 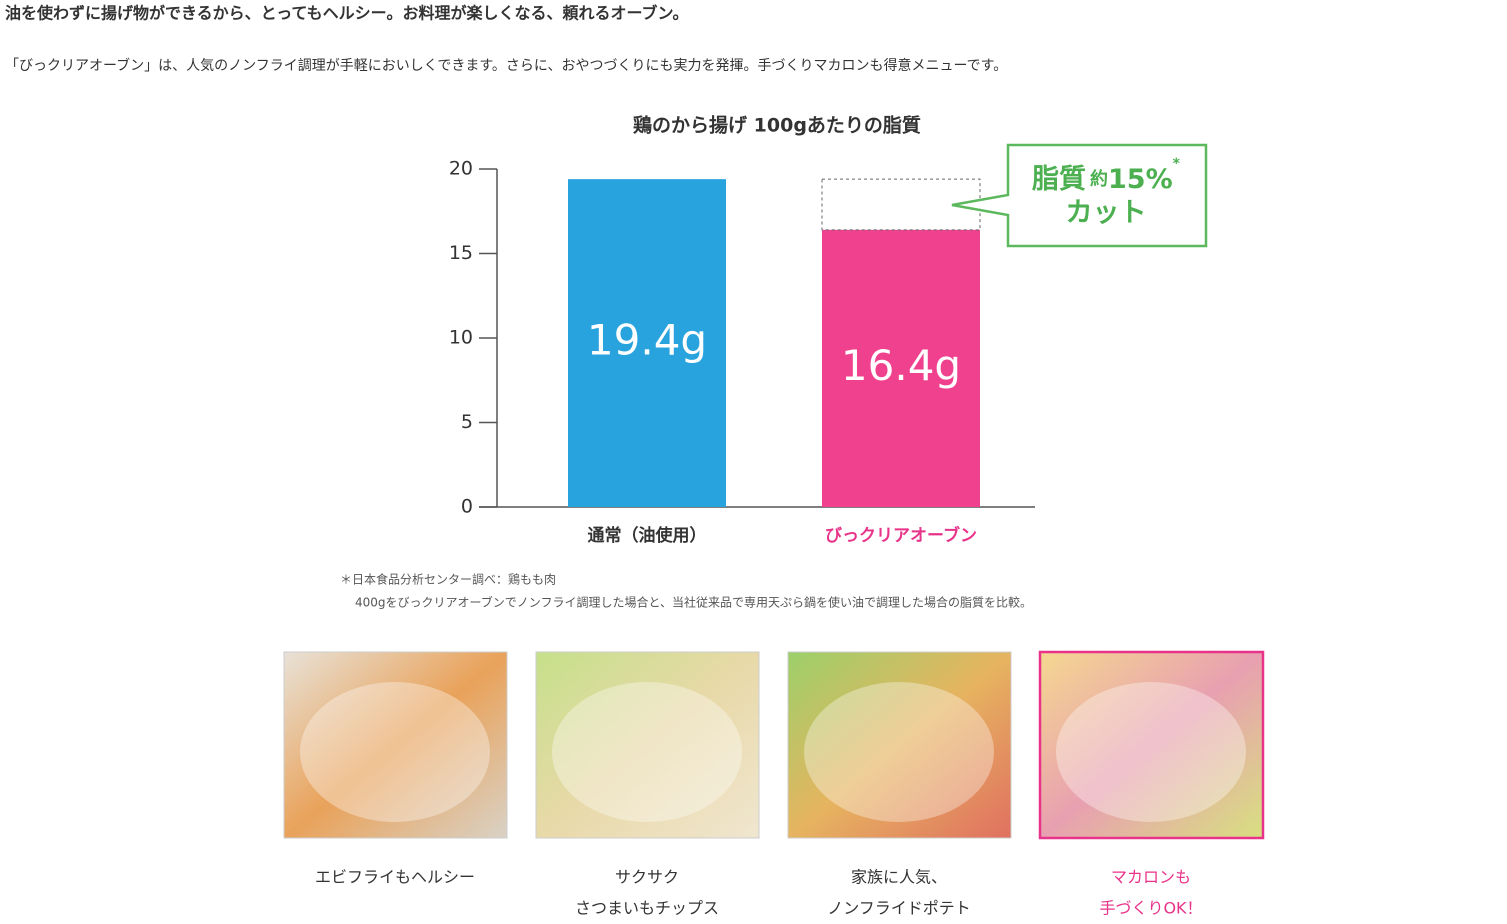 What do you see at coordinates (647, 340) in the screenshot?
I see `value-label: 19.4g` at bounding box center [647, 340].